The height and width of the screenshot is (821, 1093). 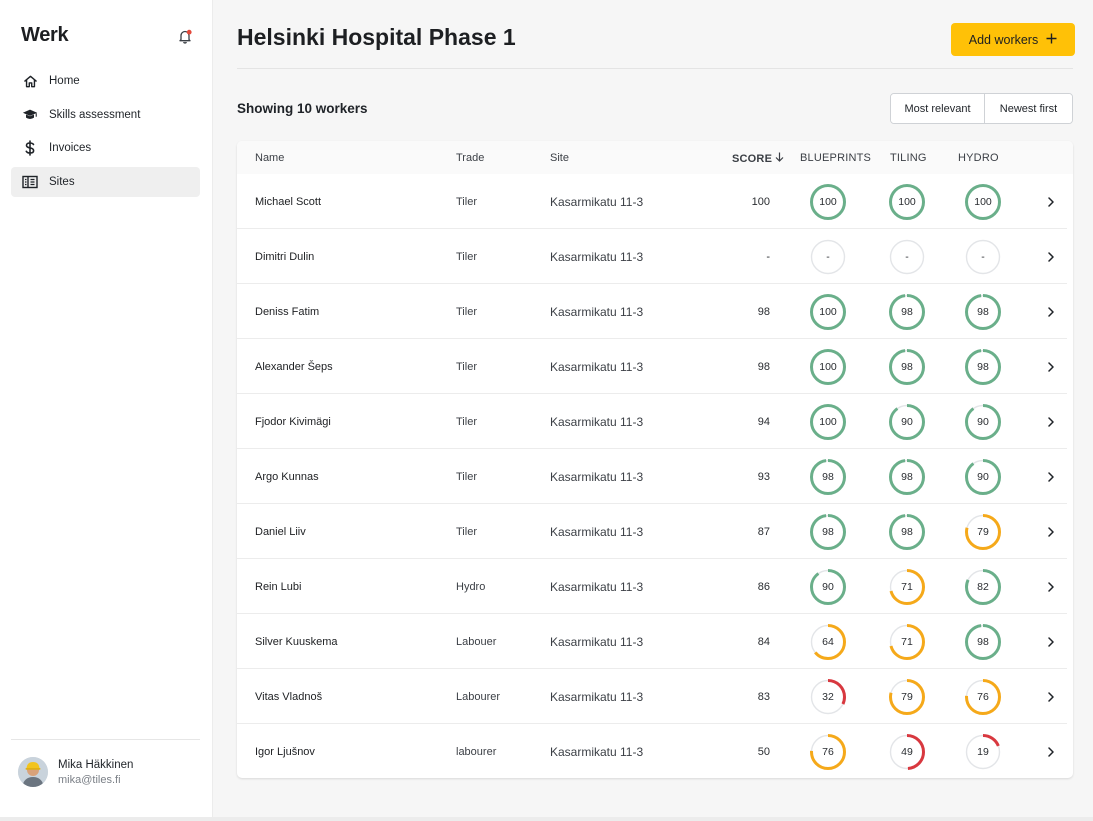 I want to click on score-header-label: SCORE, so click(x=752, y=158).